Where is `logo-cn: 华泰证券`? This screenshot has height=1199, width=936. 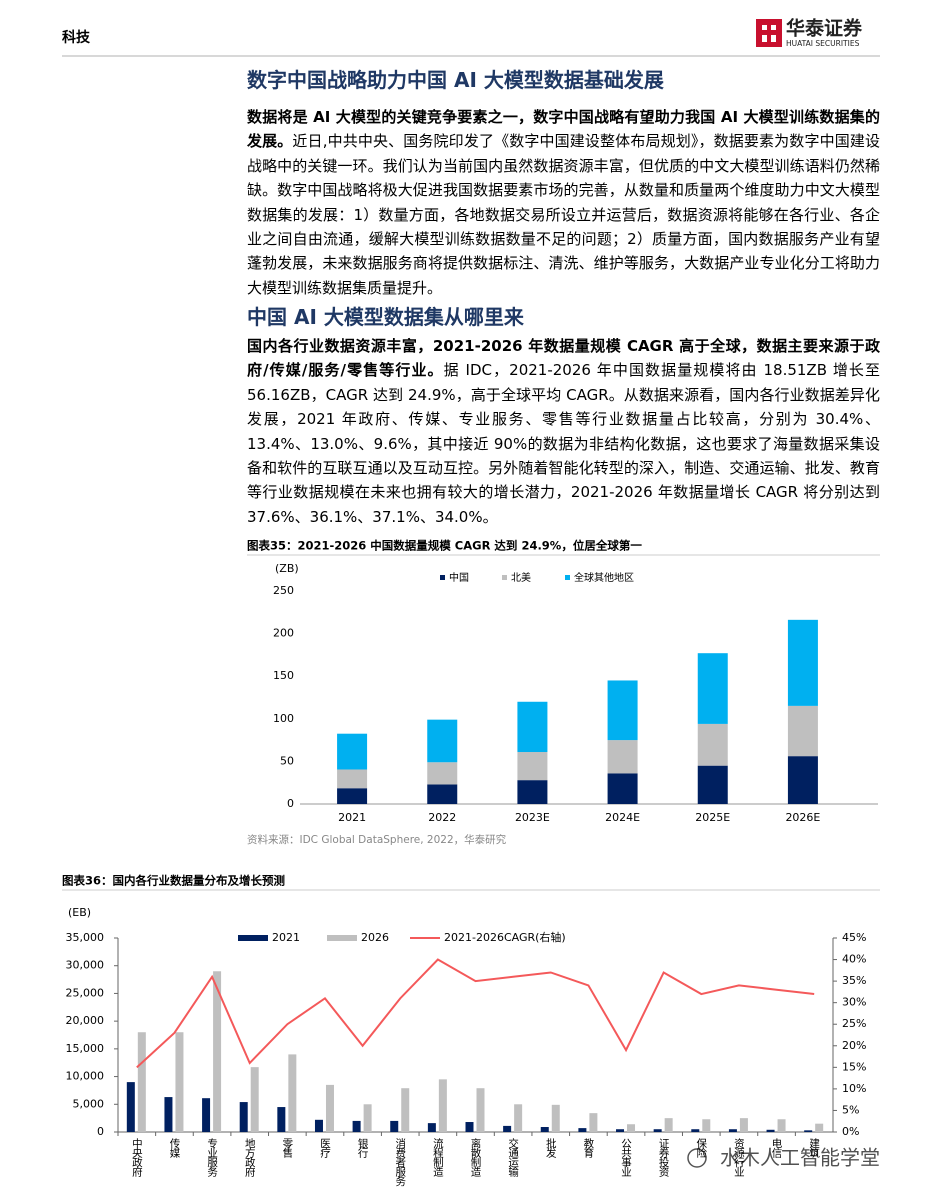 logo-cn: 华泰证券 is located at coordinates (824, 28).